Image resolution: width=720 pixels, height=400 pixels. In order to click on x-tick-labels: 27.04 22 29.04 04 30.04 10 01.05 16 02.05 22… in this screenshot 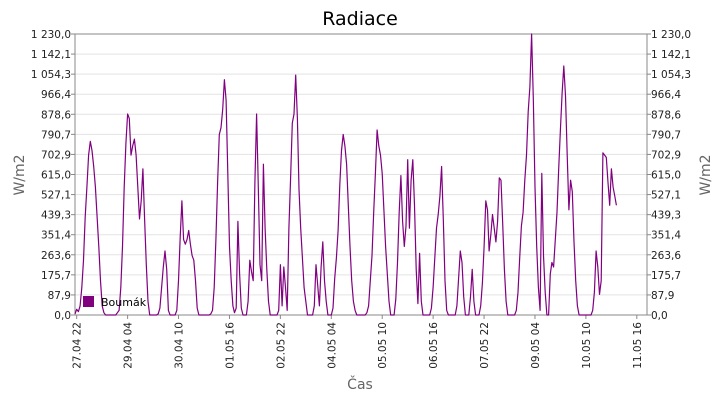, I will do `click(358, 342)`.